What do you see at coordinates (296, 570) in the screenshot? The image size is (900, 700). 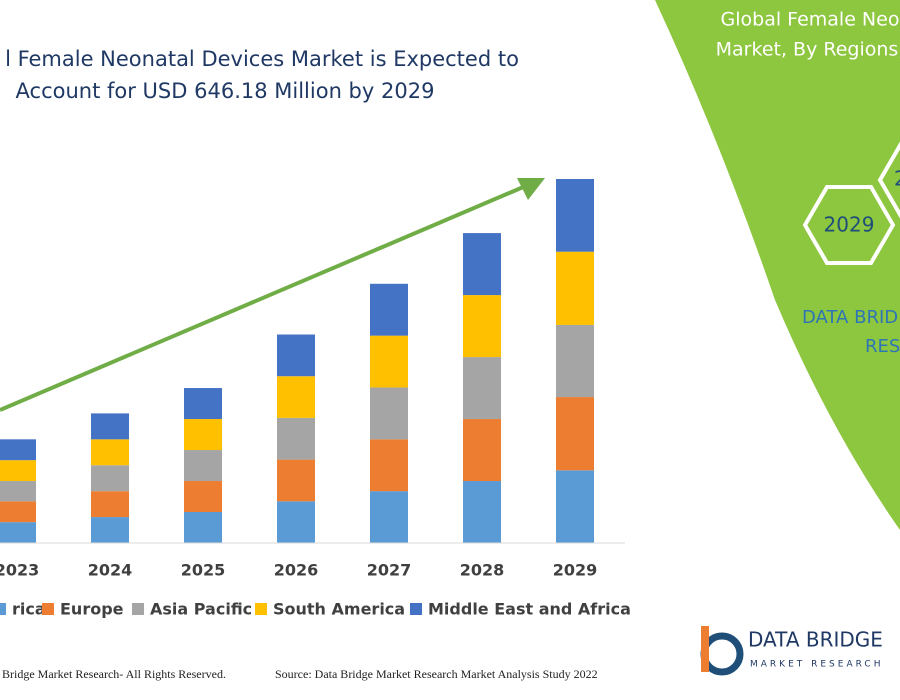 I see `x-tick-label: 2026` at bounding box center [296, 570].